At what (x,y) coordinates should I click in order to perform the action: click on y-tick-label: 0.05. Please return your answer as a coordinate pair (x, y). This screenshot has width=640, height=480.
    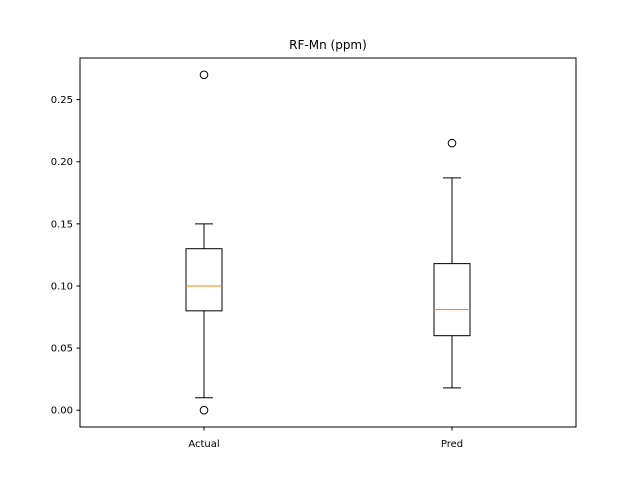
    Looking at the image, I should click on (62, 349).